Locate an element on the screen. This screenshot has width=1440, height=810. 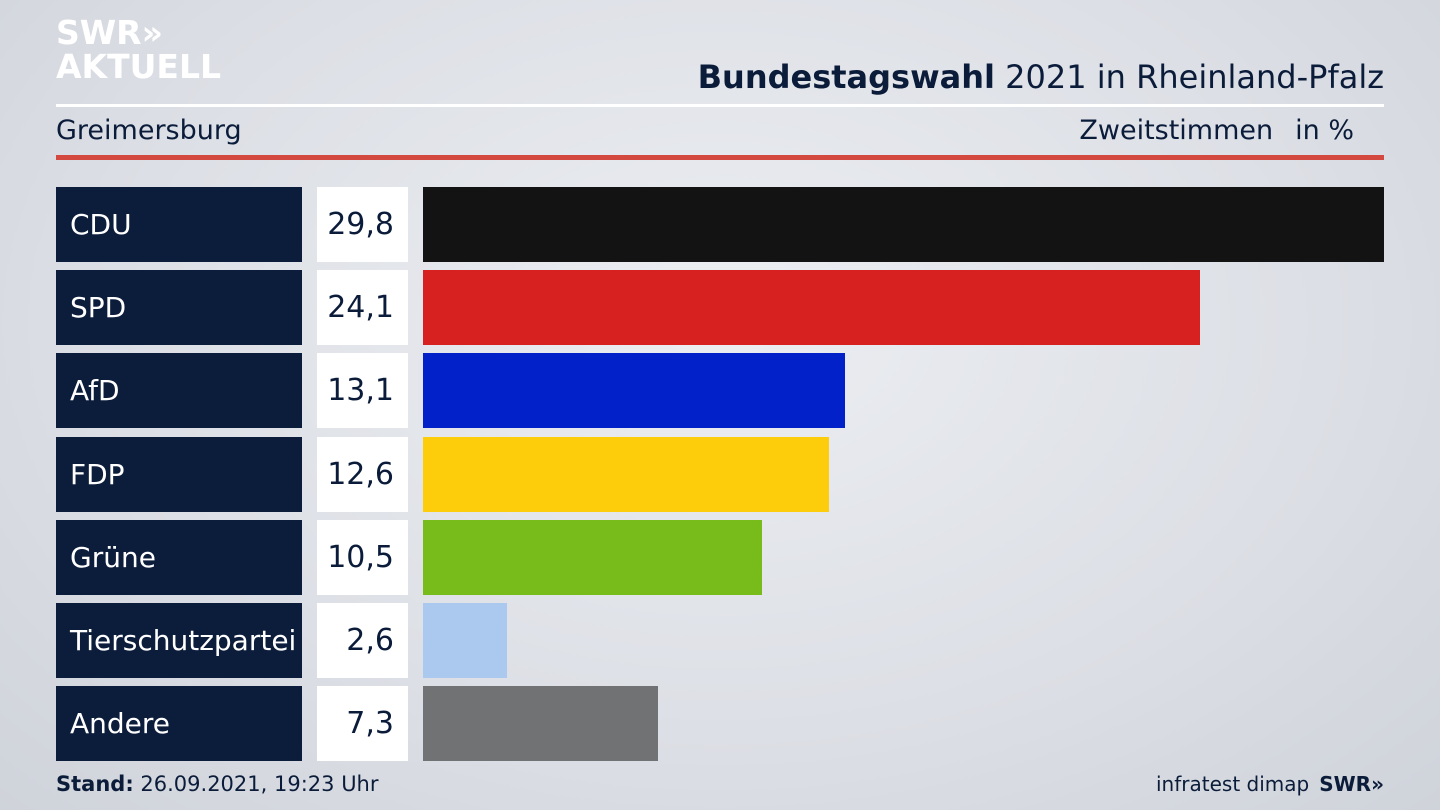
timestamp: Stand: 26.09.2021, 19:23 Uhr is located at coordinates (217, 784).